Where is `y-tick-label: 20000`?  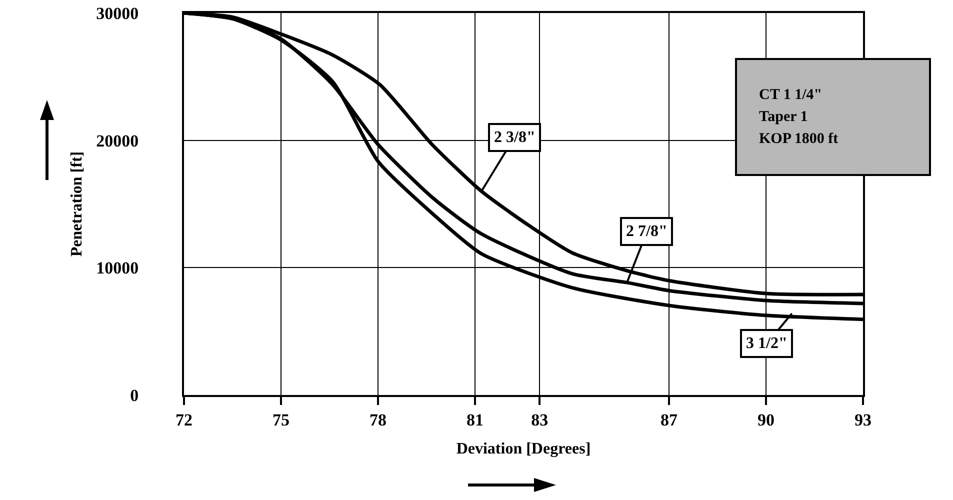
y-tick-label: 20000 is located at coordinates (117, 140).